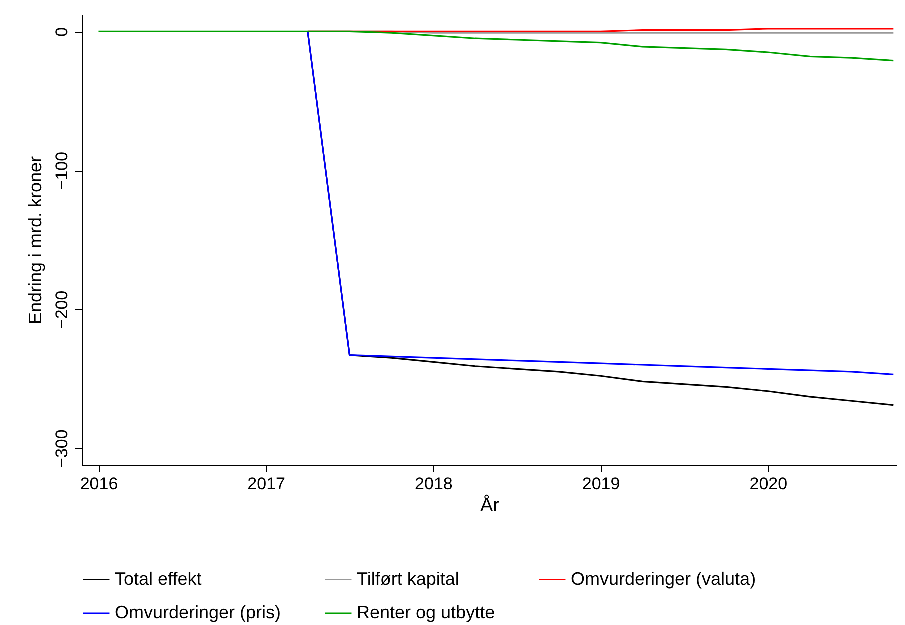 This screenshot has height=625, width=905. I want to click on line-series, so click(496, 46).